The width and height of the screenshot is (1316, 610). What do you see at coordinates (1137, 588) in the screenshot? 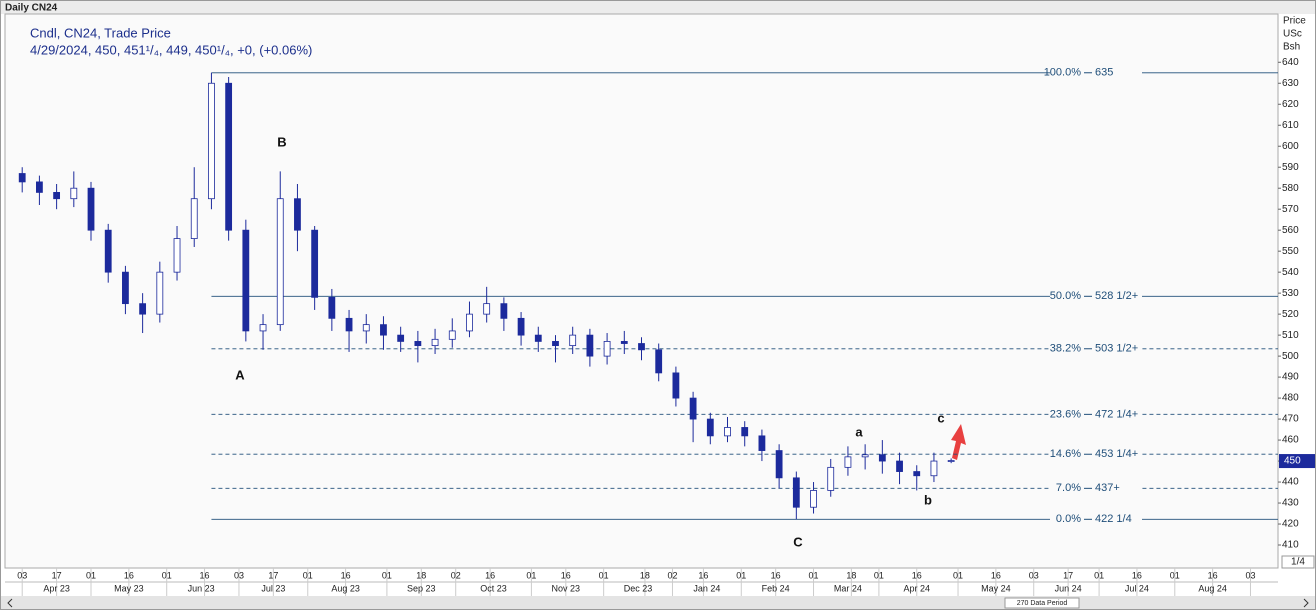
I see `month-label: Jul 24` at bounding box center [1137, 588].